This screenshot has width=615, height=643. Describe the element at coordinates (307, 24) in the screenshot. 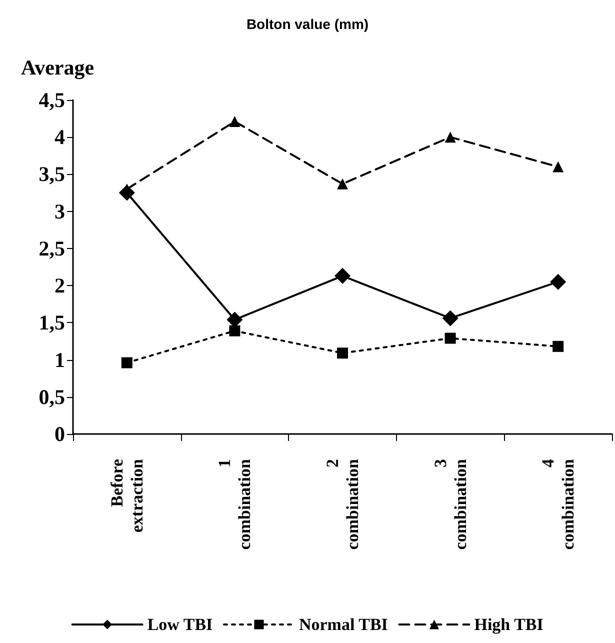

I see `chart-title: Bolton value (mm)` at that location.